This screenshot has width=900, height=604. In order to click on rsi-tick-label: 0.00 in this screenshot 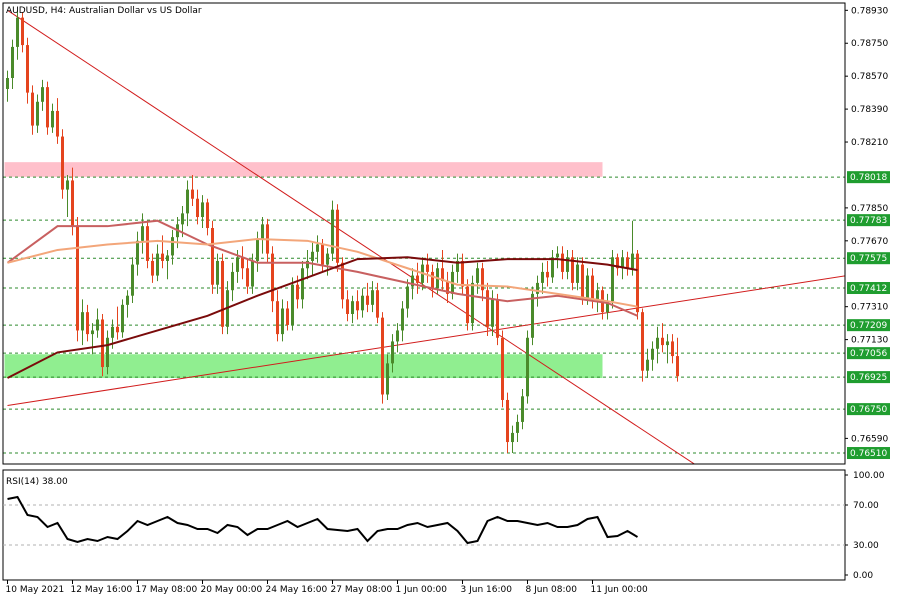, I will do `click(863, 576)`.